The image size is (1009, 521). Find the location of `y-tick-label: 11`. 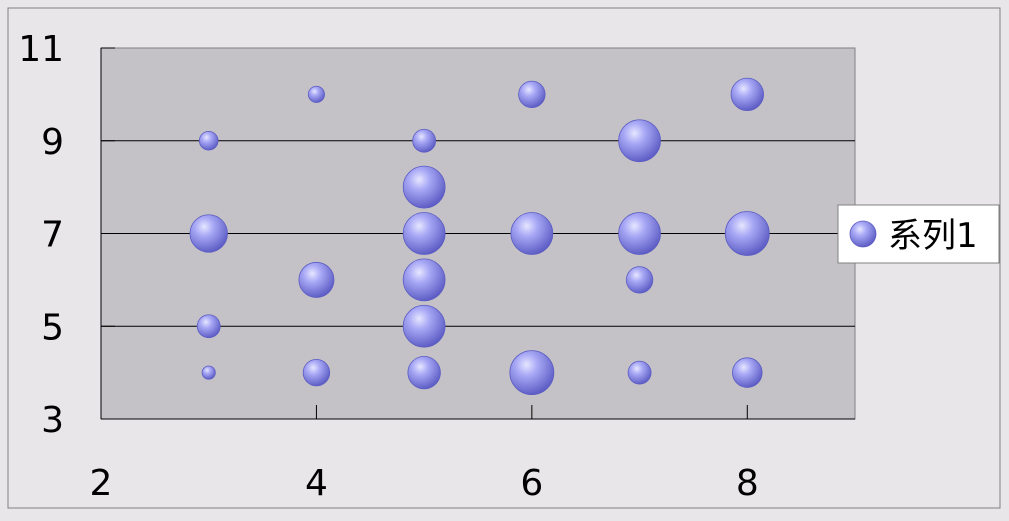

y-tick-label: 11 is located at coordinates (41, 49).